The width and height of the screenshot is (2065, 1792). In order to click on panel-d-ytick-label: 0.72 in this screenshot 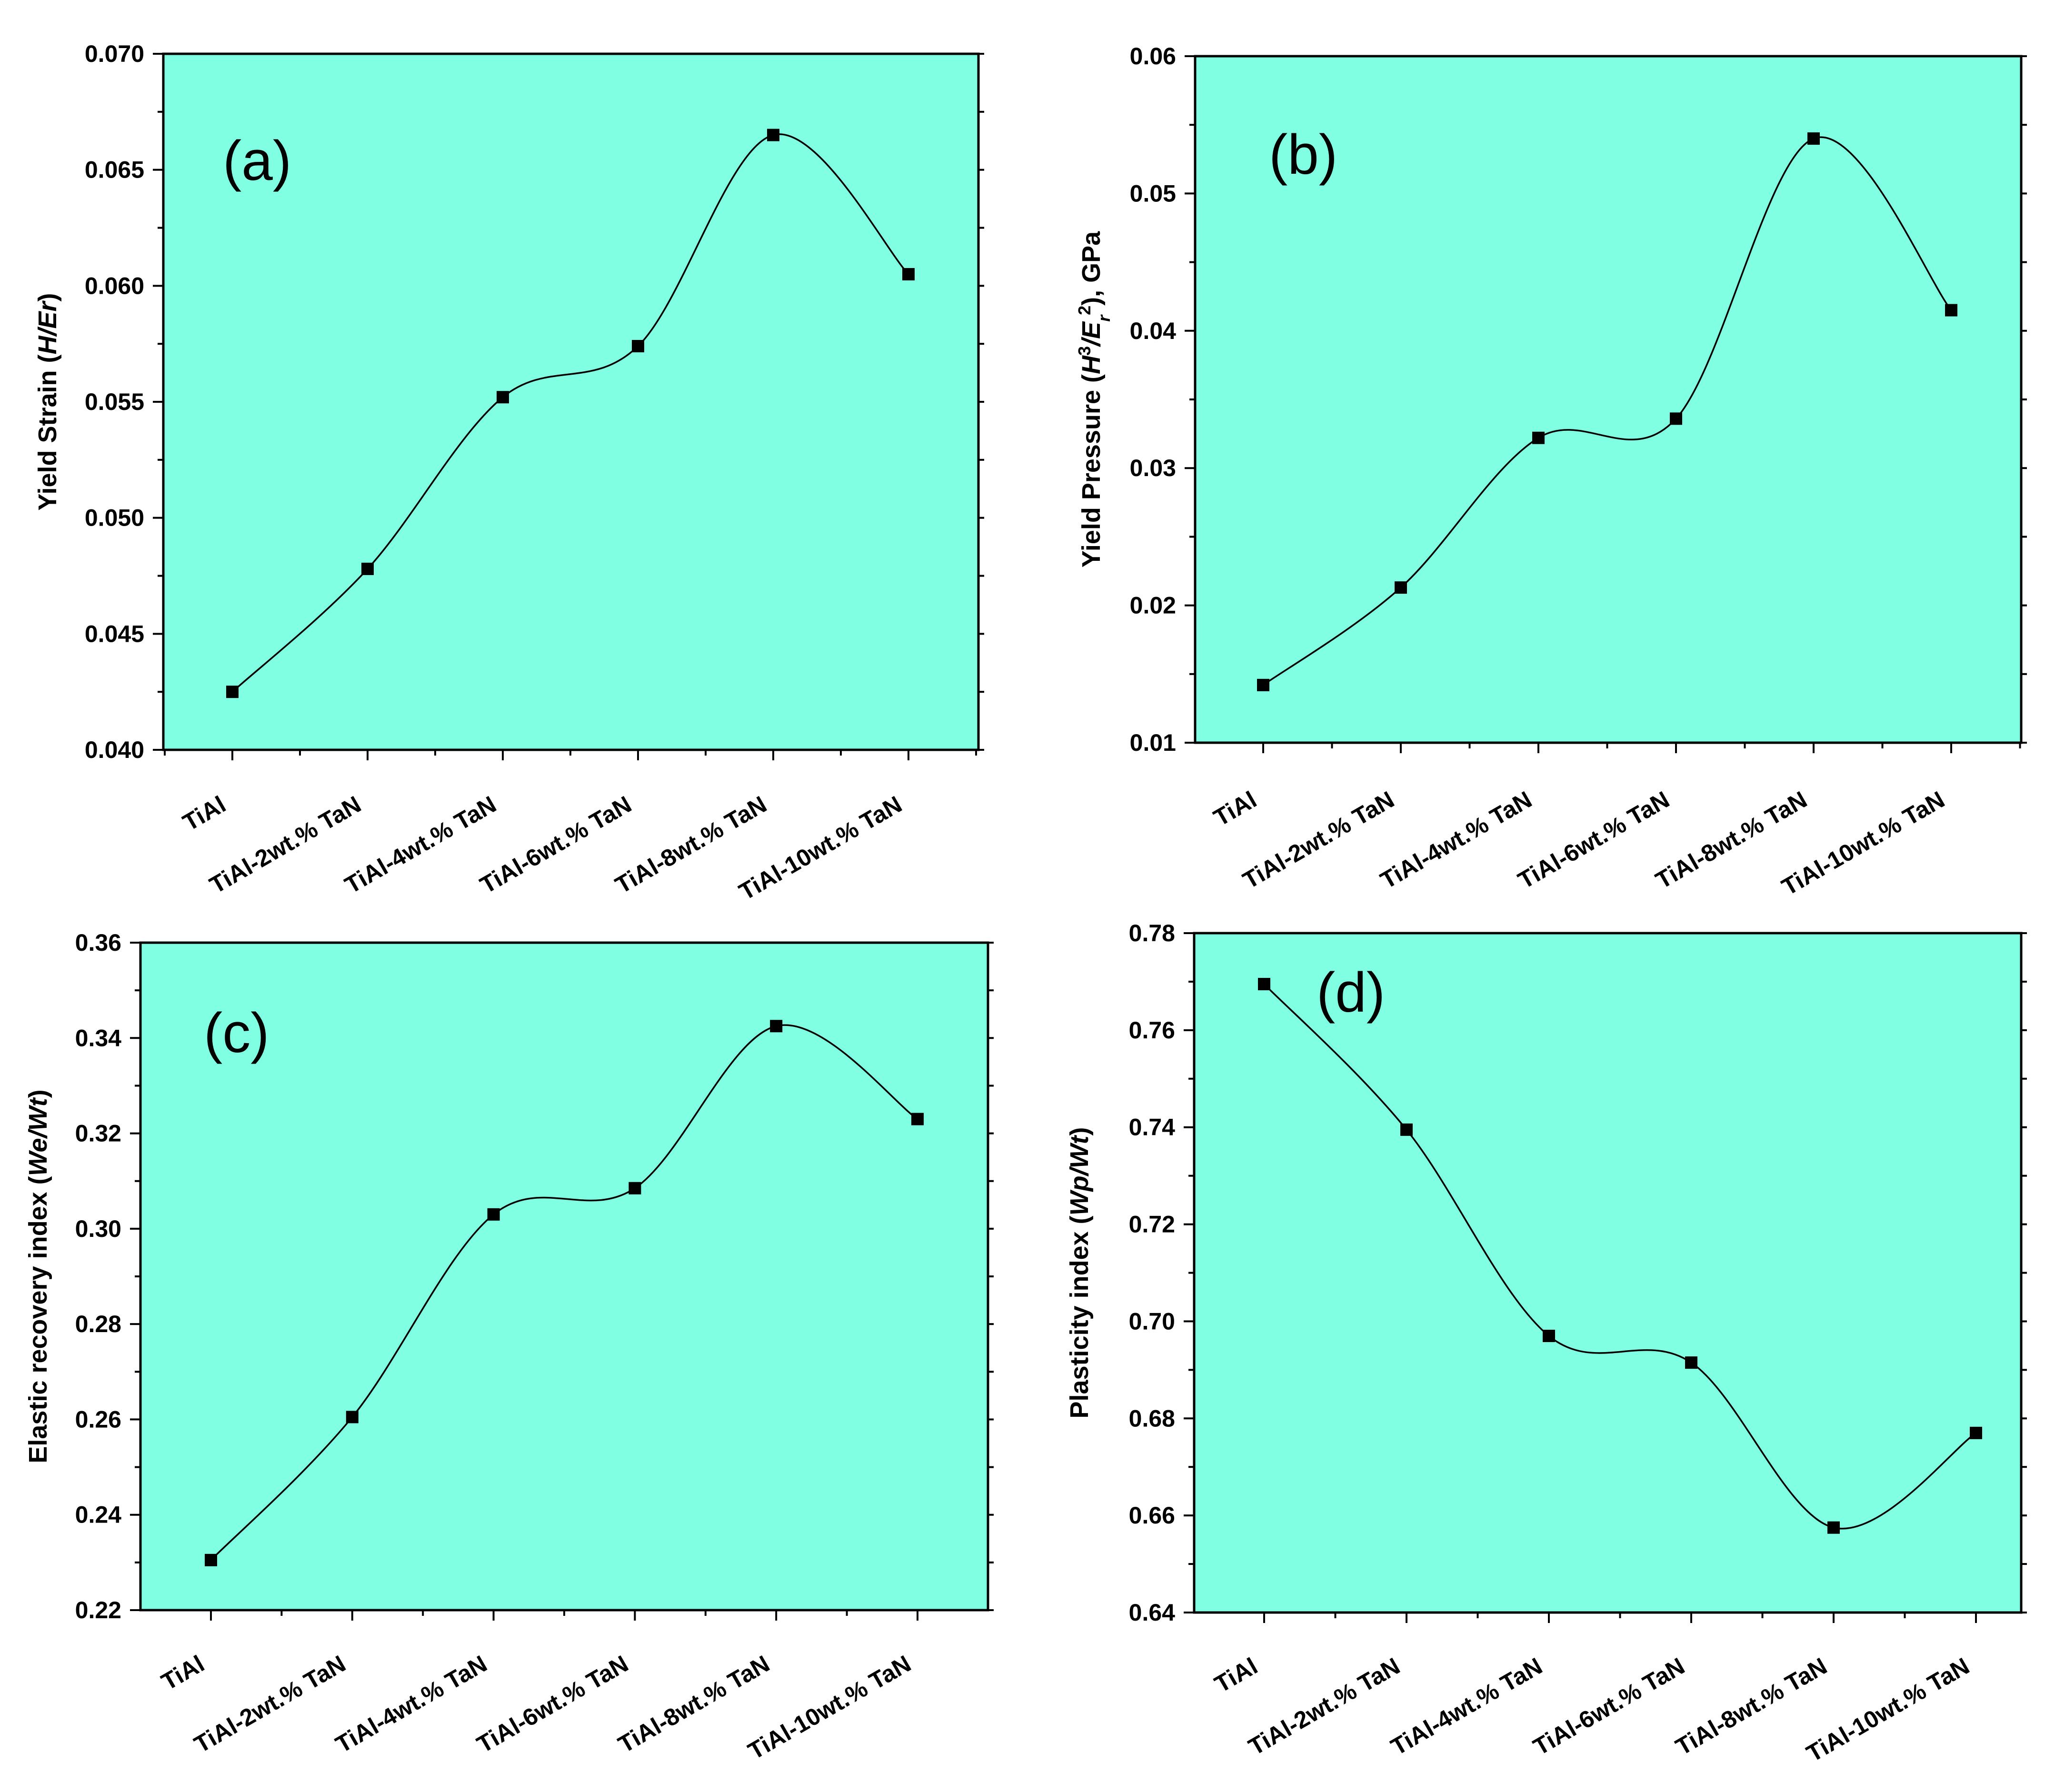, I will do `click(1152, 1224)`.